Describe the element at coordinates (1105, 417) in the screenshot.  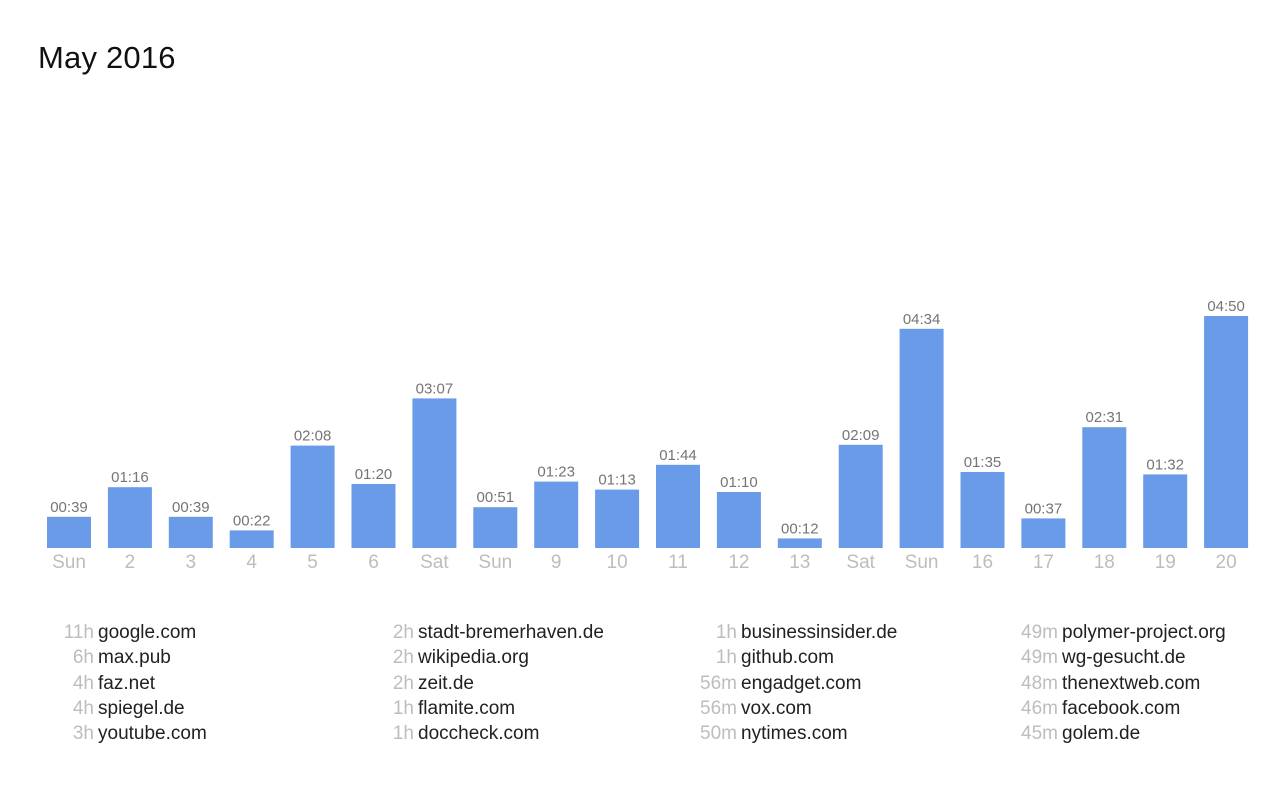
I see `bar-value-label: 02:31` at that location.